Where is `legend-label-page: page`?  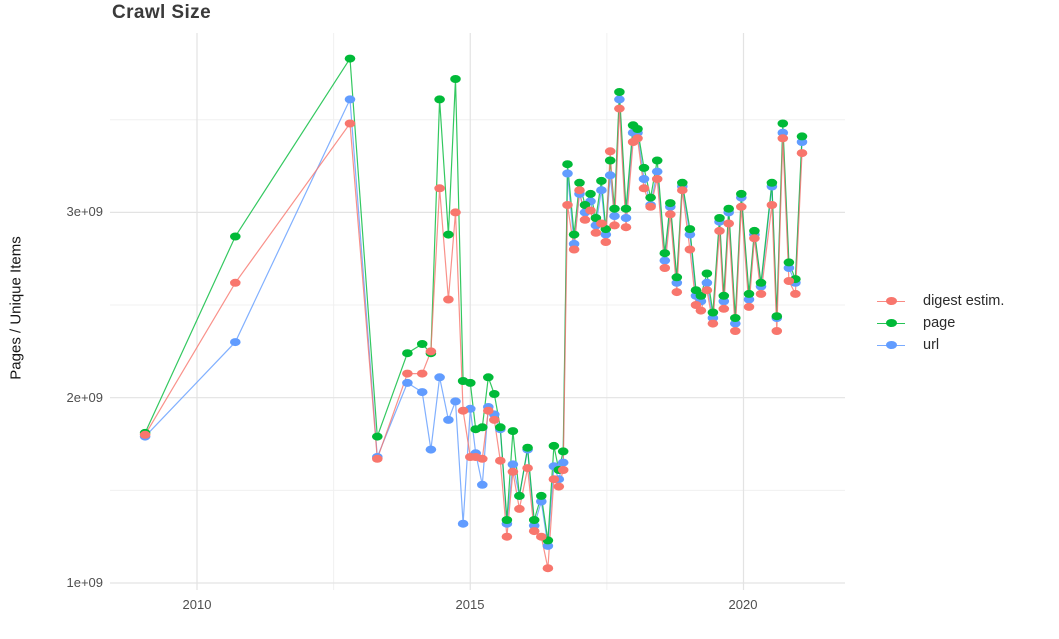
legend-label-page: page is located at coordinates (939, 323).